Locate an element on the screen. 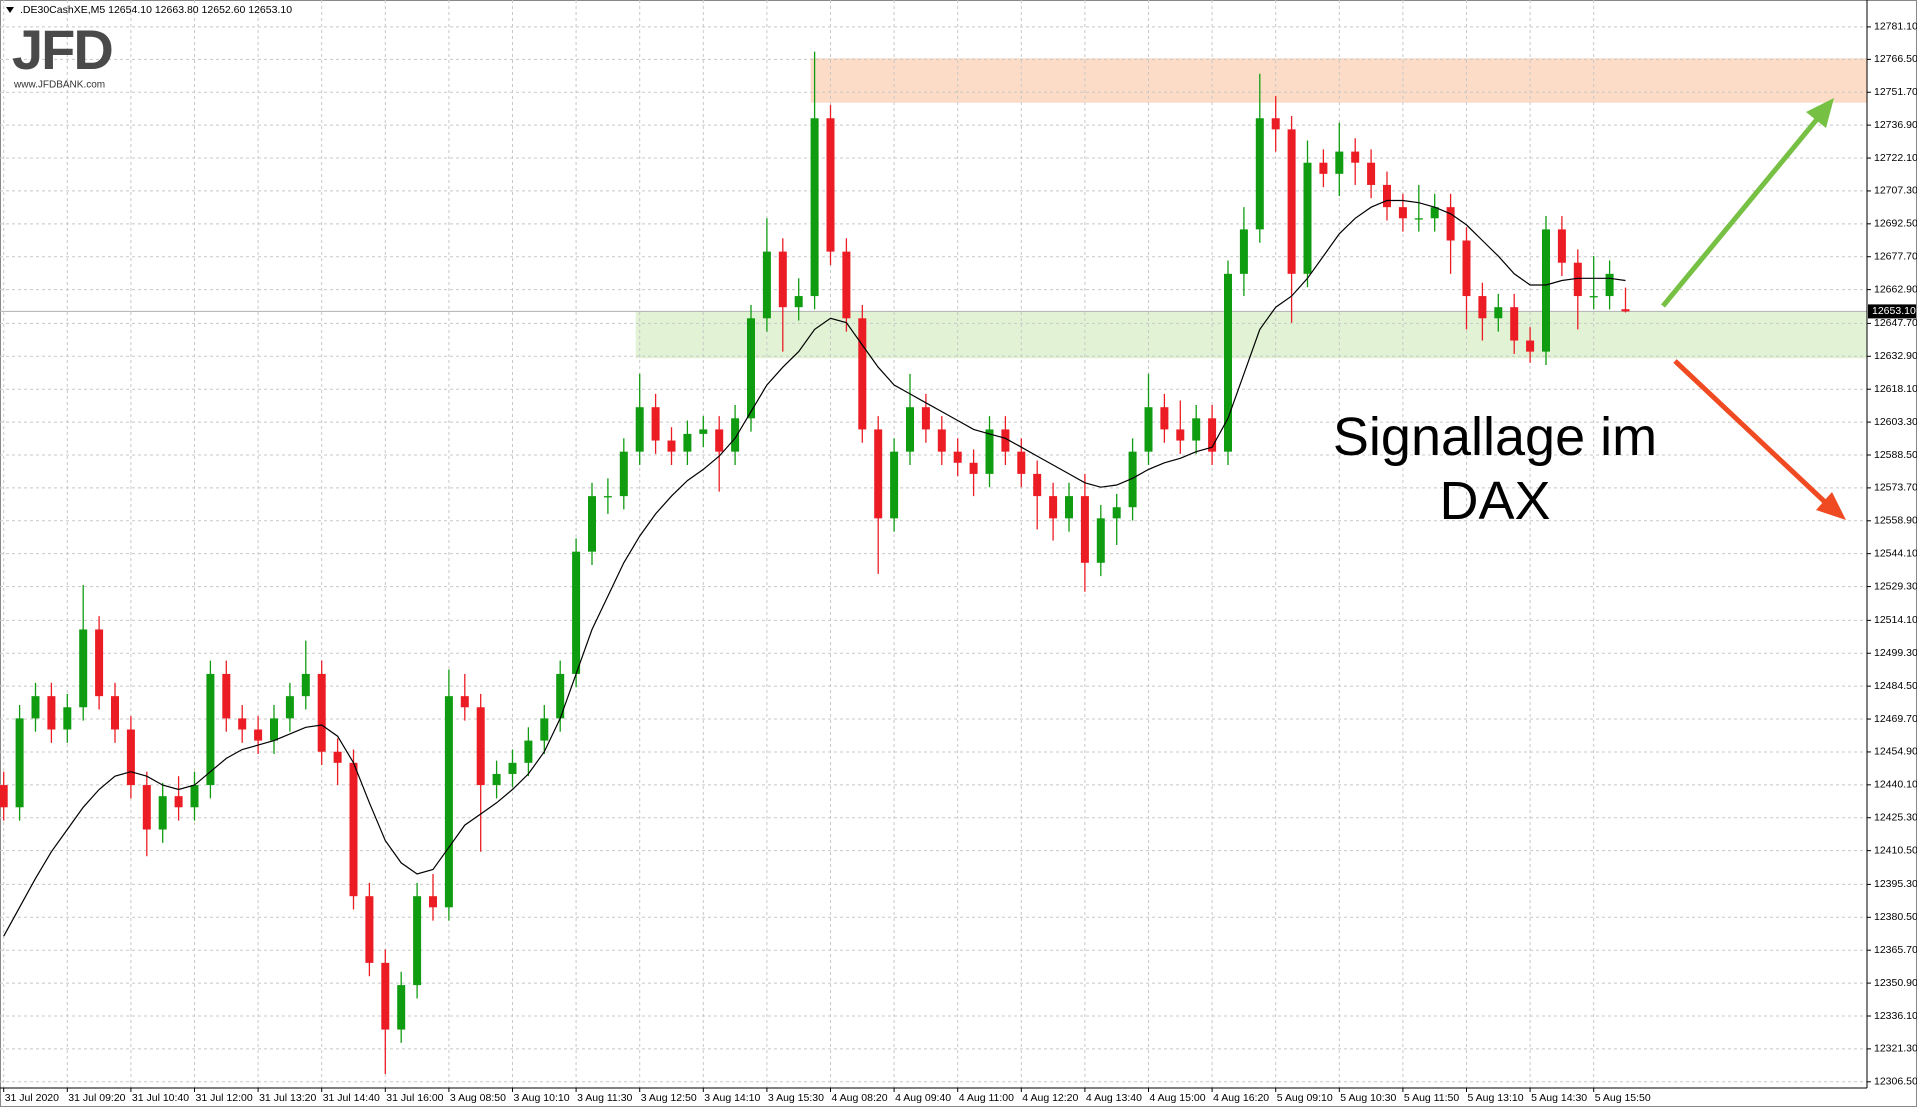  x-tick-label: 31 Jul 10:40 is located at coordinates (160, 1098).